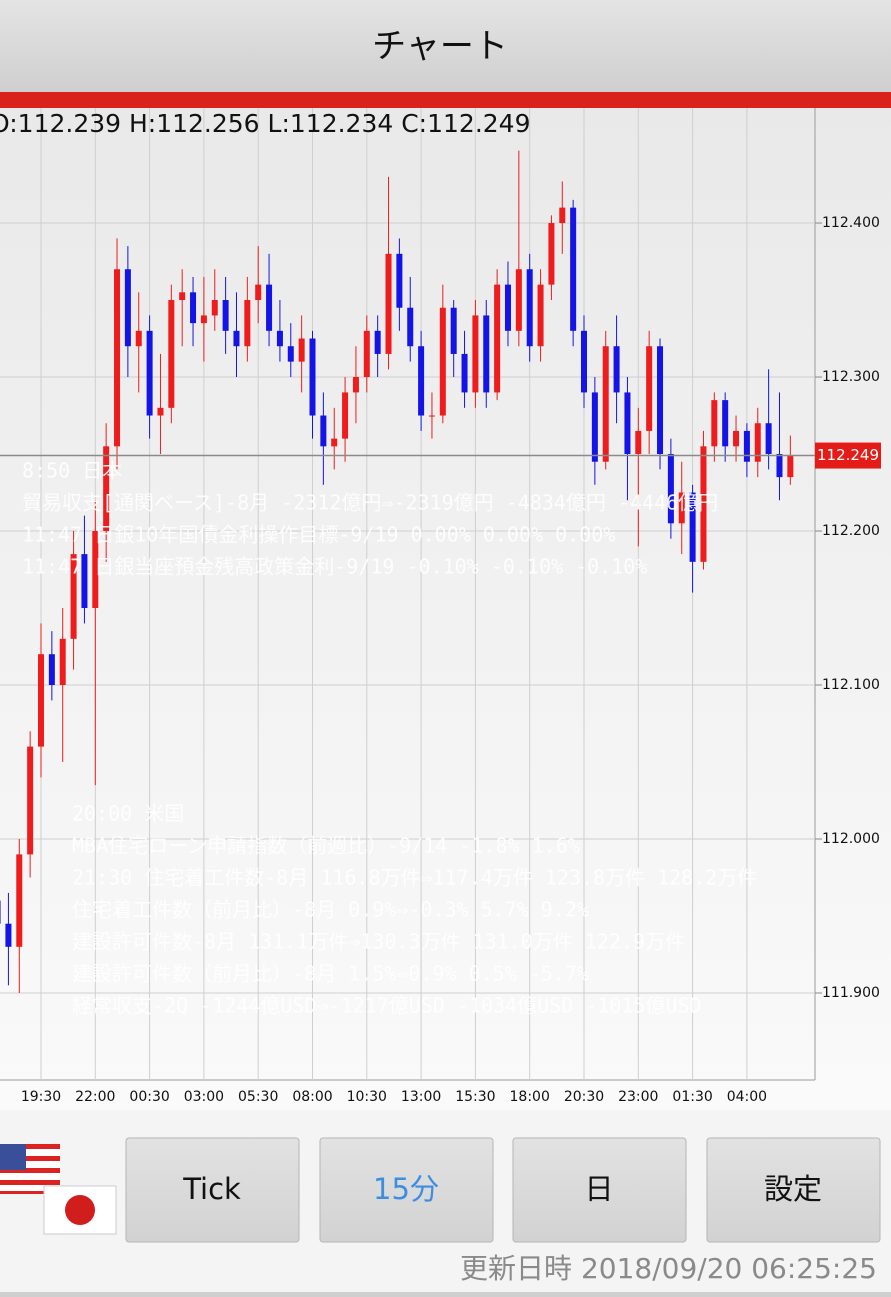  I want to click on update-time: 更新日時 2018/09/20 06:25:25, so click(668, 1268).